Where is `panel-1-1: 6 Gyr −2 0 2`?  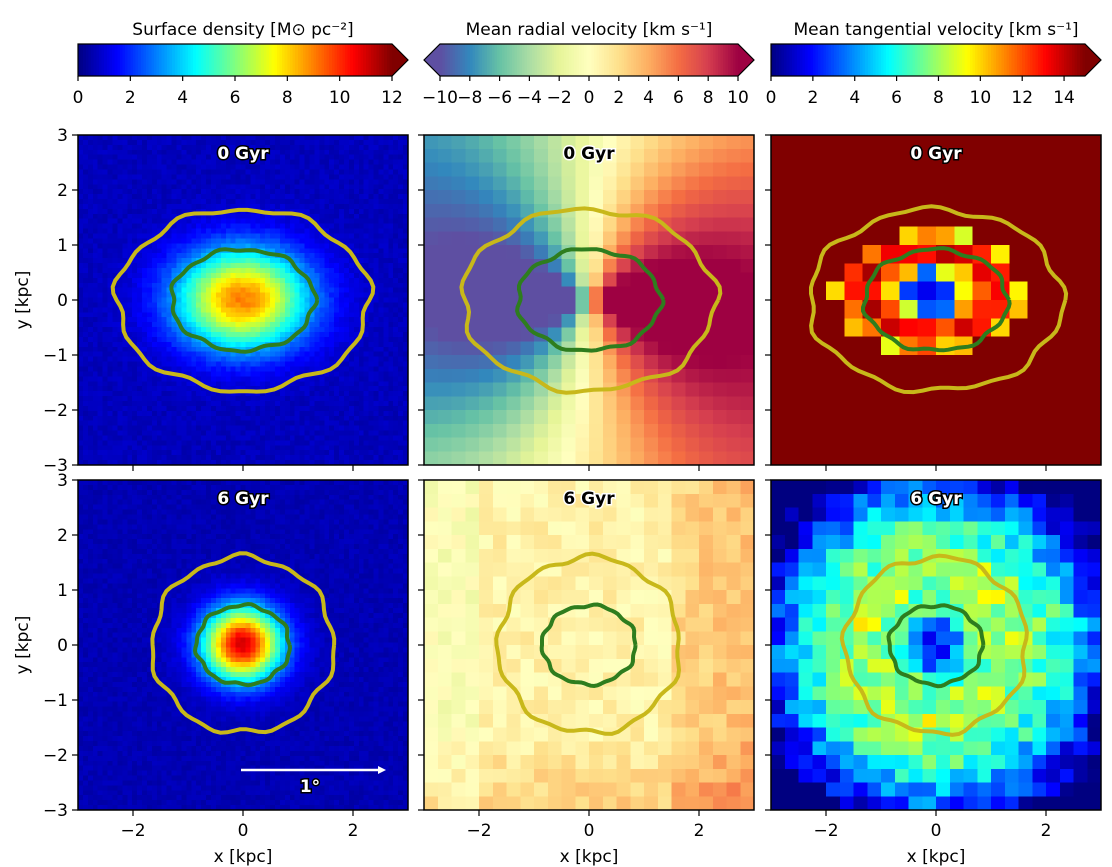
panel-1-1: 6 Gyr −2 0 2 is located at coordinates (586, 660).